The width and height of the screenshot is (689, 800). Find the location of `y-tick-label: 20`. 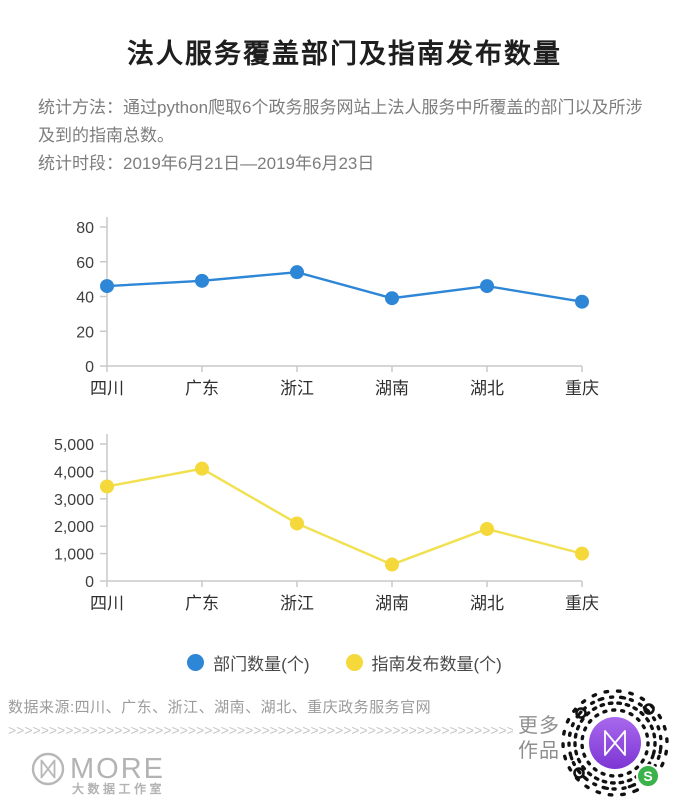

y-tick-label: 20 is located at coordinates (85, 332).